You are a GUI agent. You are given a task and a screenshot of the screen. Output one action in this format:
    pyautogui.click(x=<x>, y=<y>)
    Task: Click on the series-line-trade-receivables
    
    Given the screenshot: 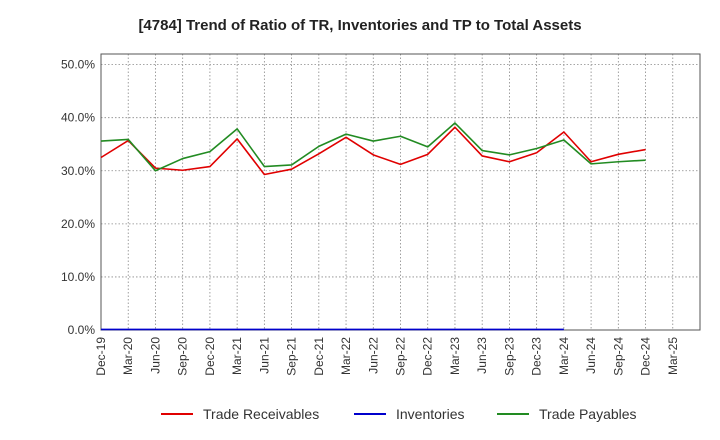 What is the action you would take?
    pyautogui.click(x=373, y=151)
    